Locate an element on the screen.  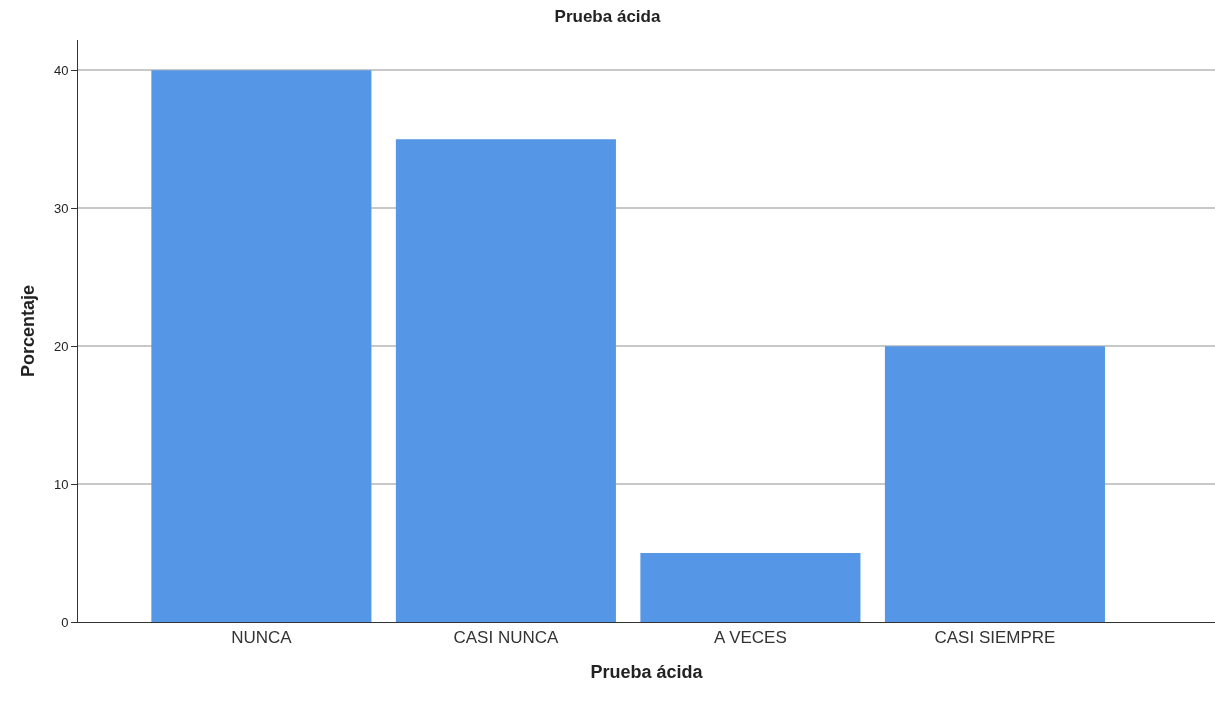
y-tick-label: 40 is located at coordinates (61, 70).